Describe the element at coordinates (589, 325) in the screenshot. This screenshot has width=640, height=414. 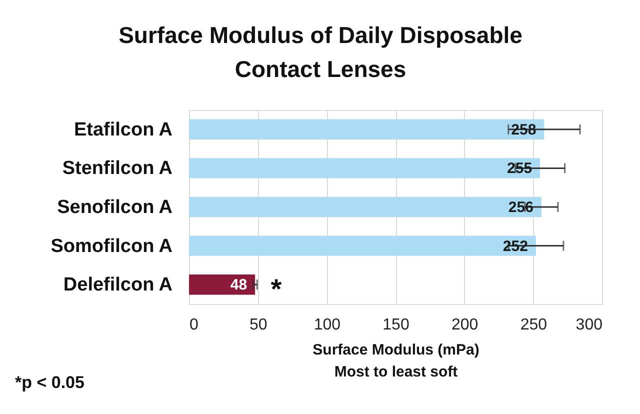
I see `x-tick-label: 300` at that location.